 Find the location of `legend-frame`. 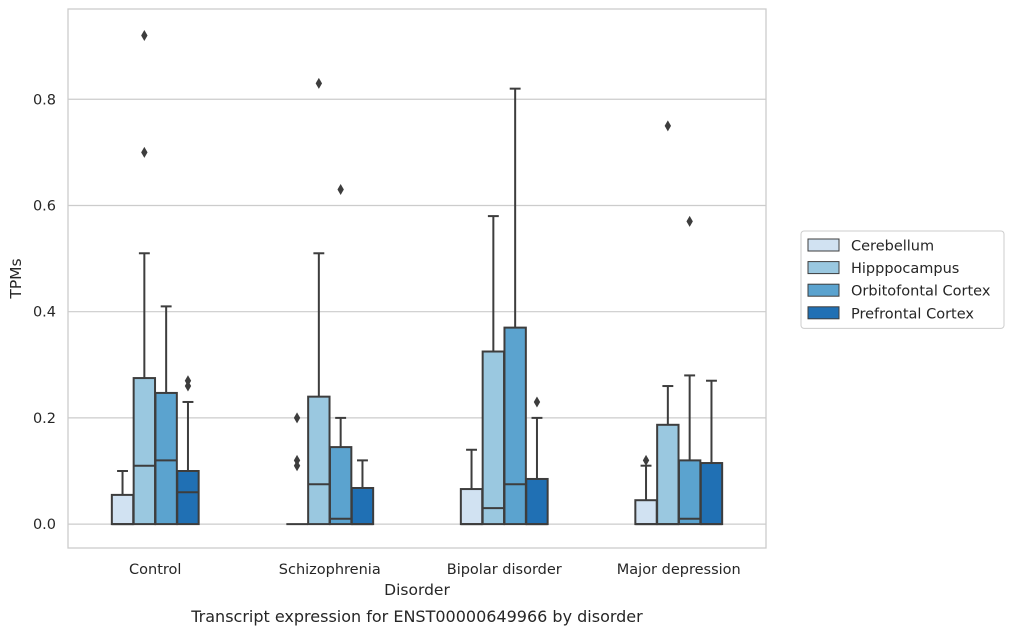

legend-frame is located at coordinates (902, 279).